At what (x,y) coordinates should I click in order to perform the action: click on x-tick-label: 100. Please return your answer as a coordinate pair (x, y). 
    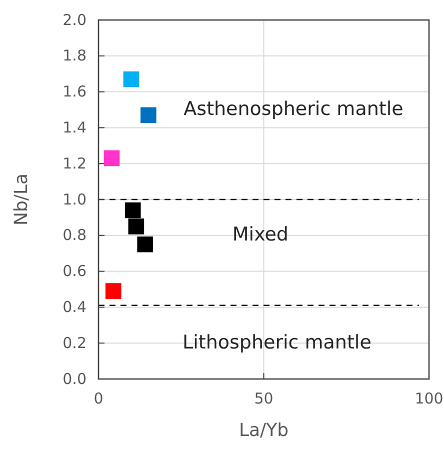
    Looking at the image, I should click on (429, 399).